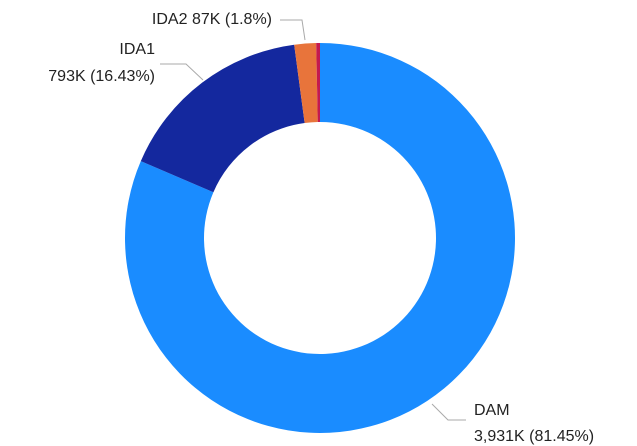 The width and height of the screenshot is (637, 446). What do you see at coordinates (101, 76) in the screenshot?
I see `value-label: 793K (16.43%)` at bounding box center [101, 76].